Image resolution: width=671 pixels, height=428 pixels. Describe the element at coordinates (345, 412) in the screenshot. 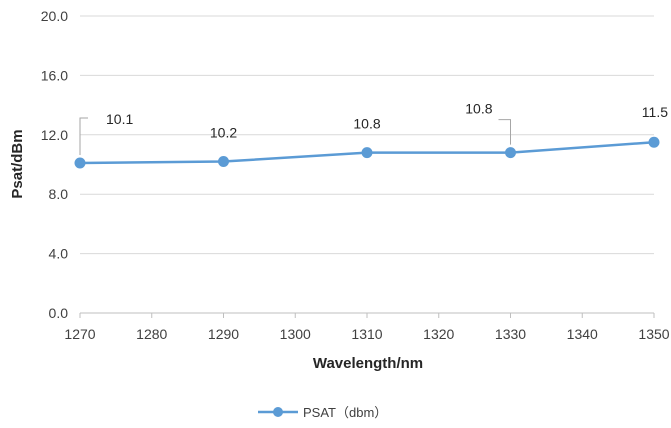

I see `legend-label: PSAT（dbm）` at that location.